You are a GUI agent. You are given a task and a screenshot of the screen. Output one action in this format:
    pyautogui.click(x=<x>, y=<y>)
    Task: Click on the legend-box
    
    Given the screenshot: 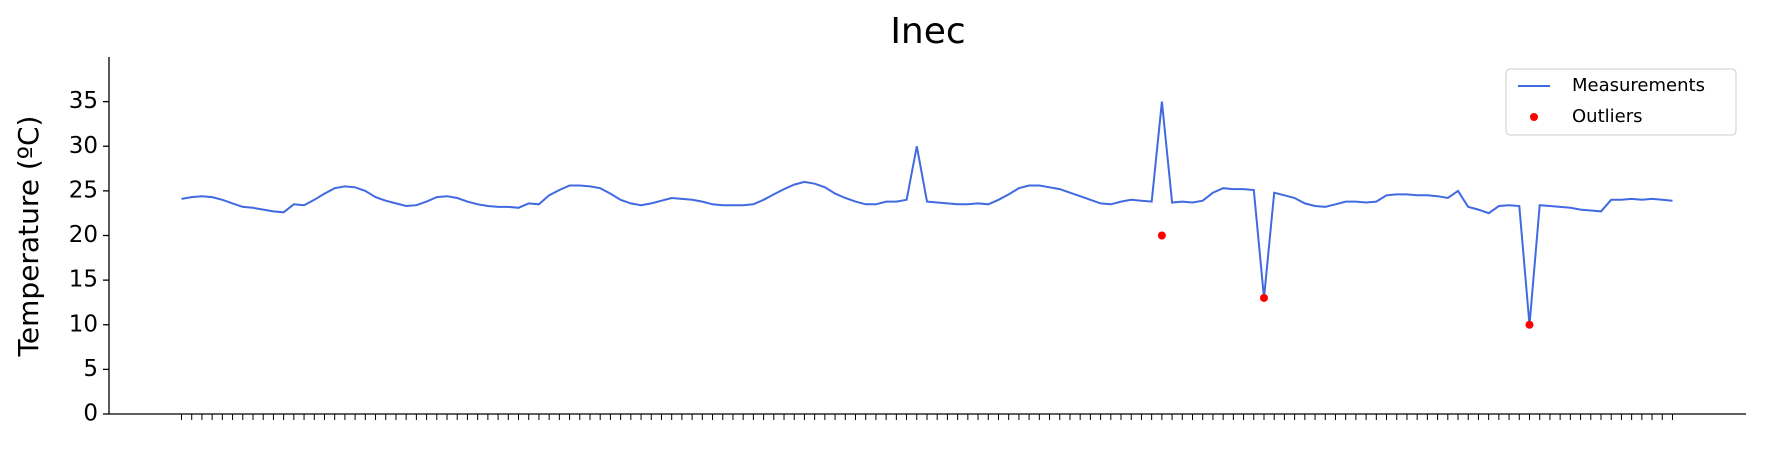 What is the action you would take?
    pyautogui.click(x=1621, y=102)
    